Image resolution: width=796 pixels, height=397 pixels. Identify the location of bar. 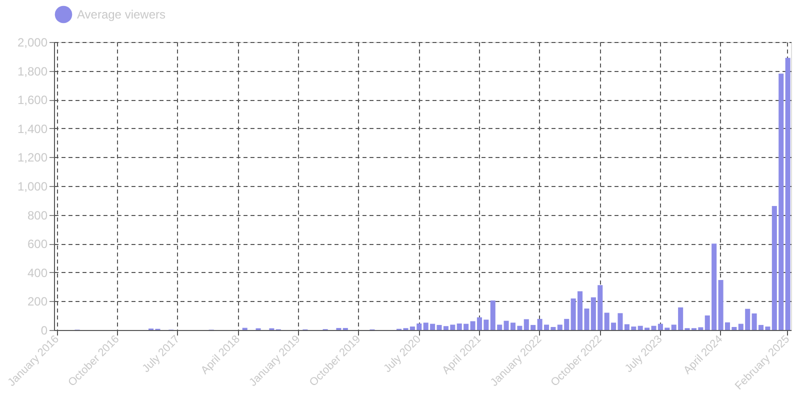
(787, 194).